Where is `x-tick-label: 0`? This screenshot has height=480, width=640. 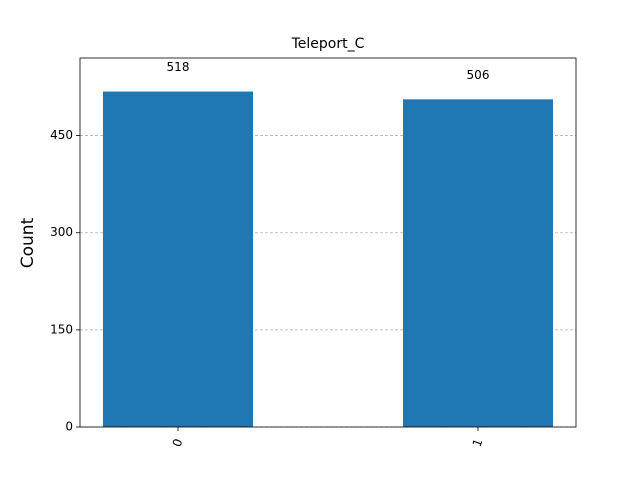 x-tick-label: 0 is located at coordinates (178, 443).